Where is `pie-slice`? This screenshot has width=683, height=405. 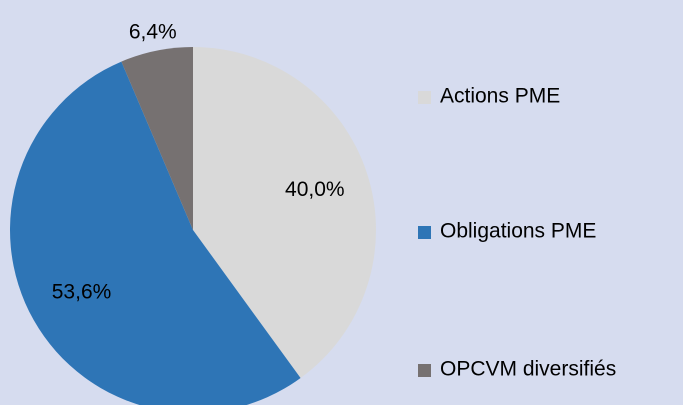
pie-slice is located at coordinates (157, 138).